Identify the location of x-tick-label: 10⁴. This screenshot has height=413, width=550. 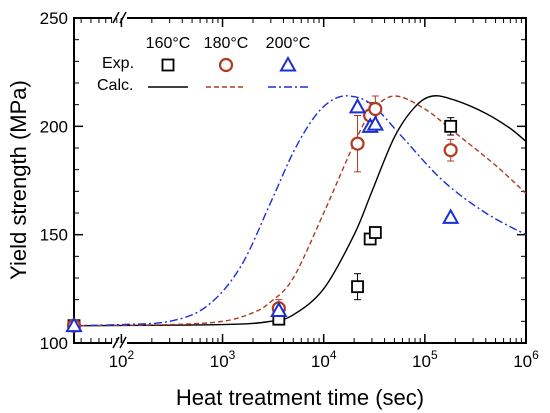
(324, 359).